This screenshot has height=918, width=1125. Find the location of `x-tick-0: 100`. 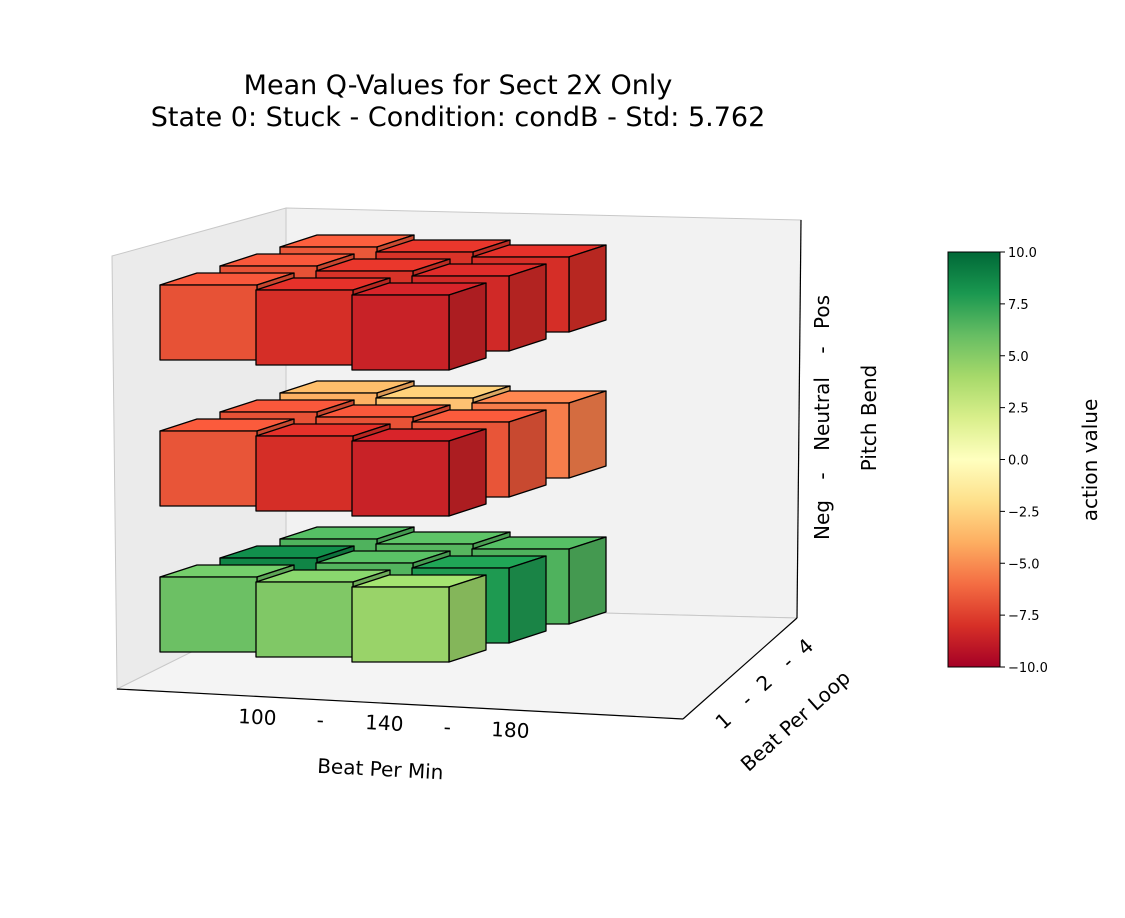

x-tick-0: 100 is located at coordinates (257, 717).